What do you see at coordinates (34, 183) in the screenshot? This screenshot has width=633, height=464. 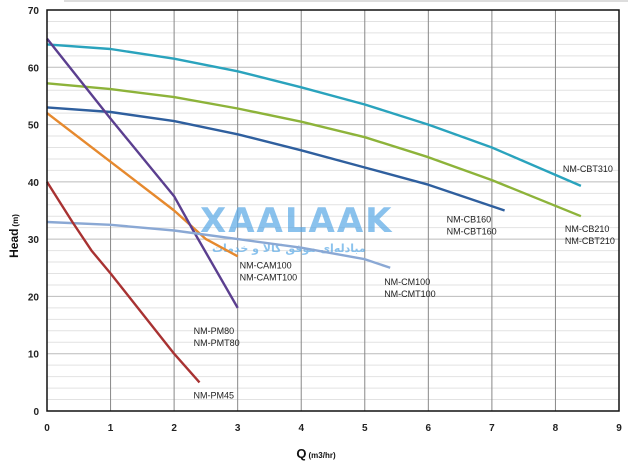 I see `y-tick-label: 40` at bounding box center [34, 183].